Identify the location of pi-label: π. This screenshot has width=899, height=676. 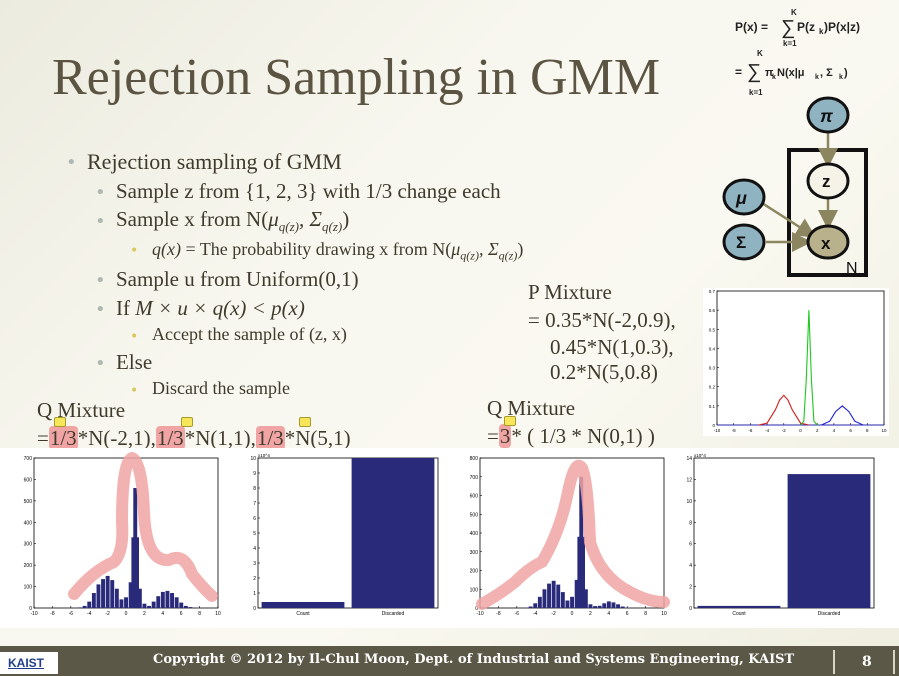
(826, 116).